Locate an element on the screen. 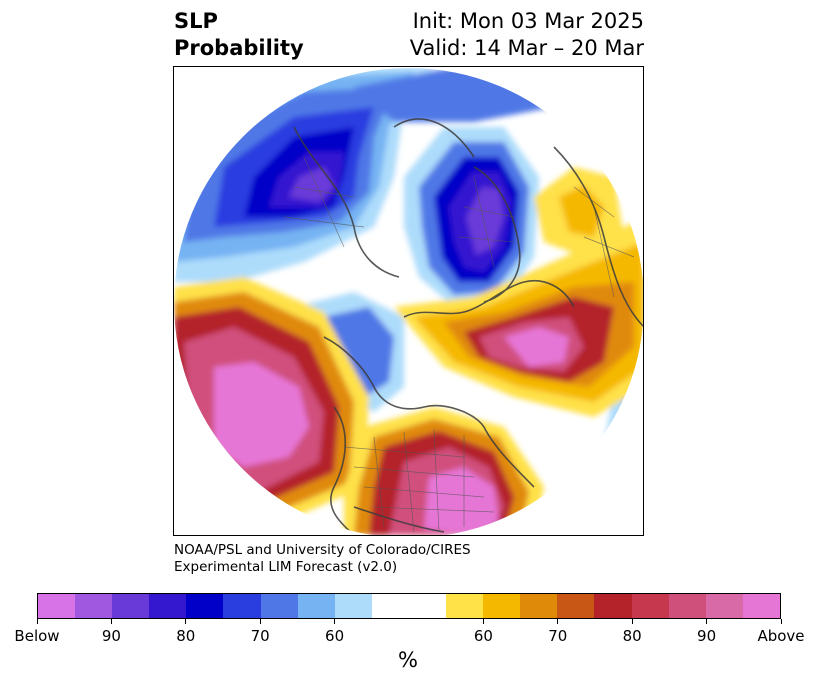 Image resolution: width=819 pixels, height=686 pixels. colorbar-tick-label: Above is located at coordinates (781, 636).